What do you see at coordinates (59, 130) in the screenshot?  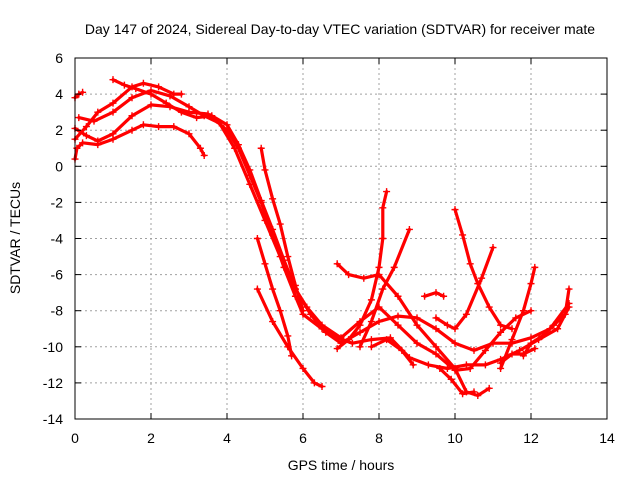 I see `y-tick-label: 2` at bounding box center [59, 130].